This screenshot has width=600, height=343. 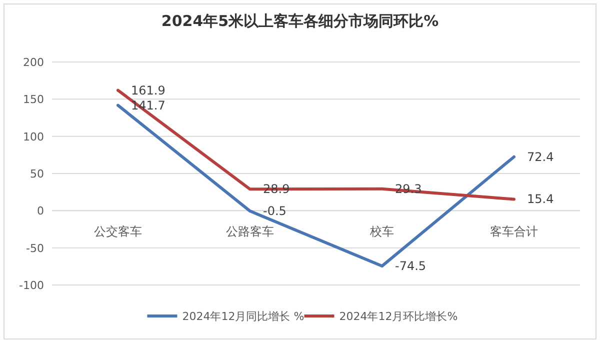 What do you see at coordinates (381, 231) in the screenshot?
I see `x-tick-label: 校车` at bounding box center [381, 231].